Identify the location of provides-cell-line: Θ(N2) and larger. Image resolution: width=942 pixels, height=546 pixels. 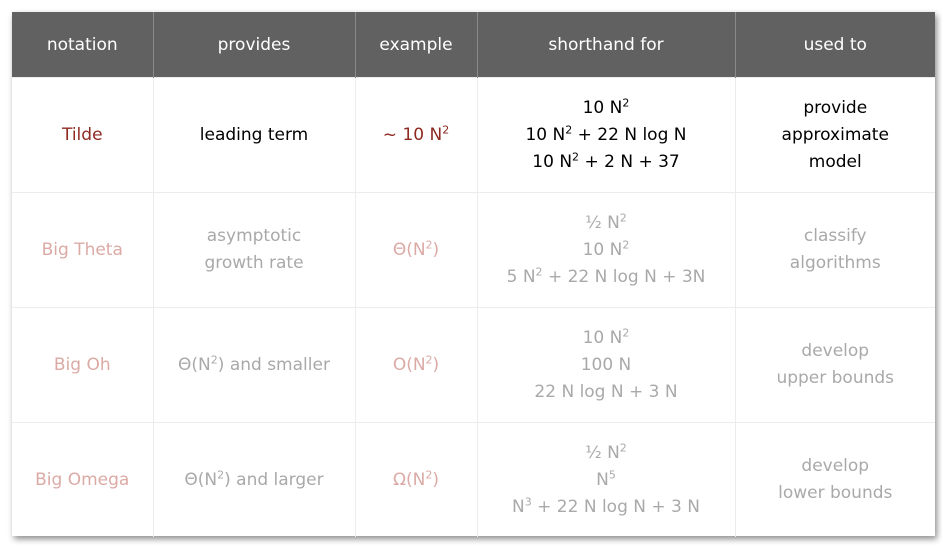
(254, 478).